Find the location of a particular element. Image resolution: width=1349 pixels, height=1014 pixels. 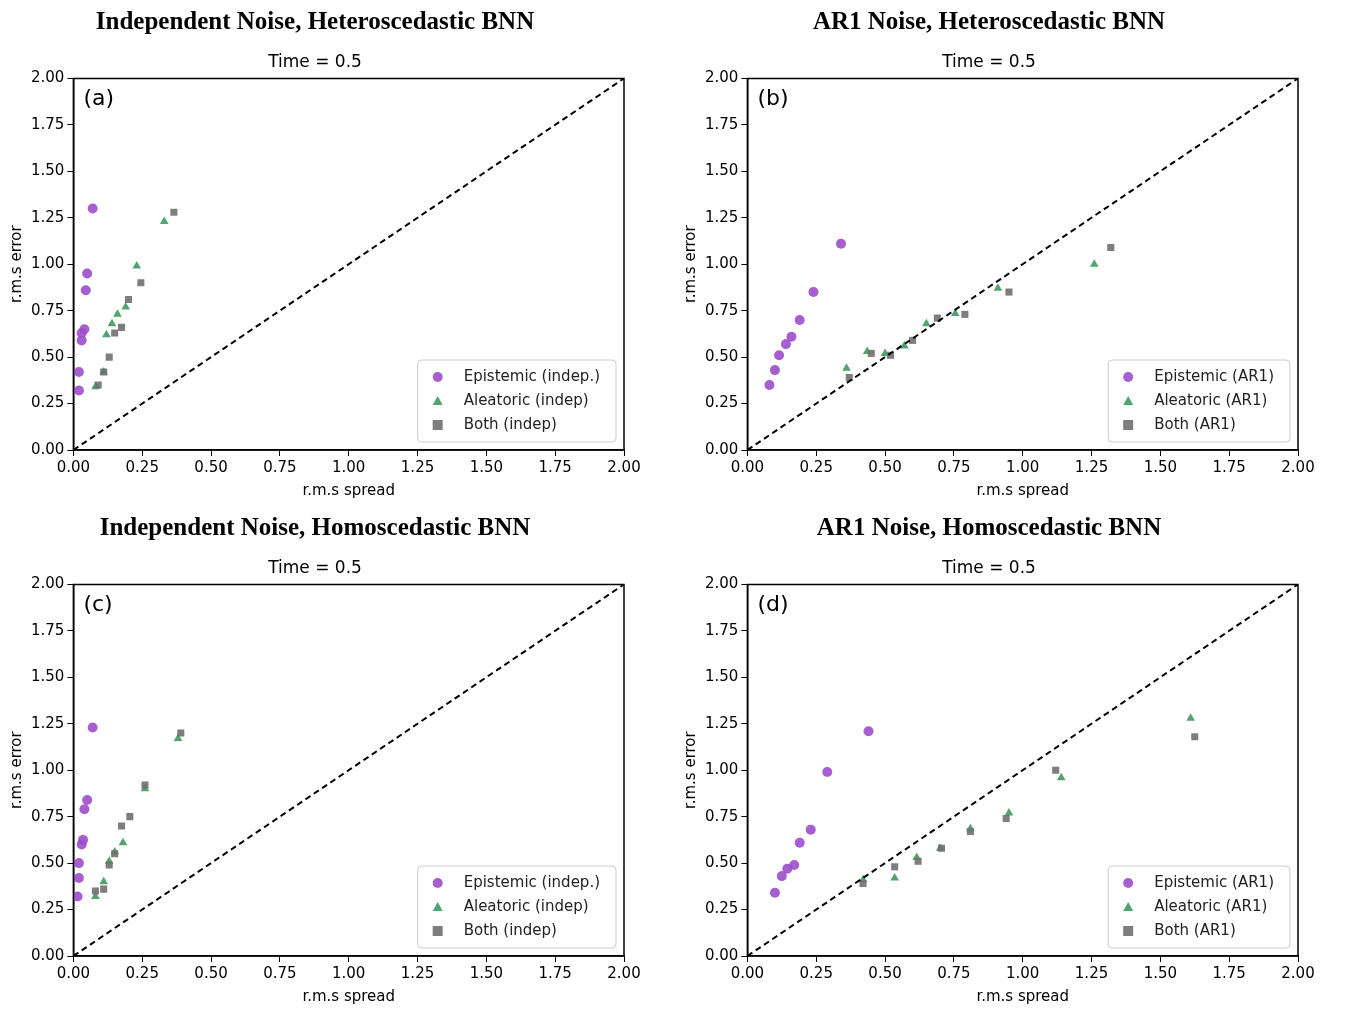

annotation: (c) is located at coordinates (98, 604).